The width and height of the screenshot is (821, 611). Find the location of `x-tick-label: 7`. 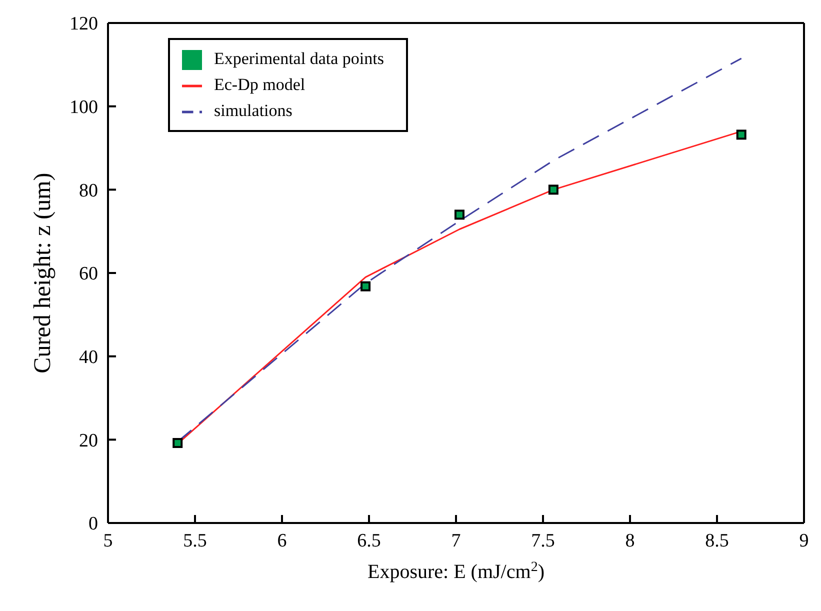

x-tick-label: 7 is located at coordinates (456, 541).